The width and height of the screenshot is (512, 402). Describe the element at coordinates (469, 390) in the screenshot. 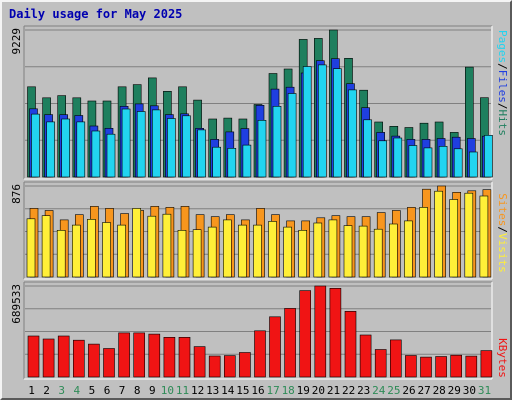

I see `day-label: 30` at that location.